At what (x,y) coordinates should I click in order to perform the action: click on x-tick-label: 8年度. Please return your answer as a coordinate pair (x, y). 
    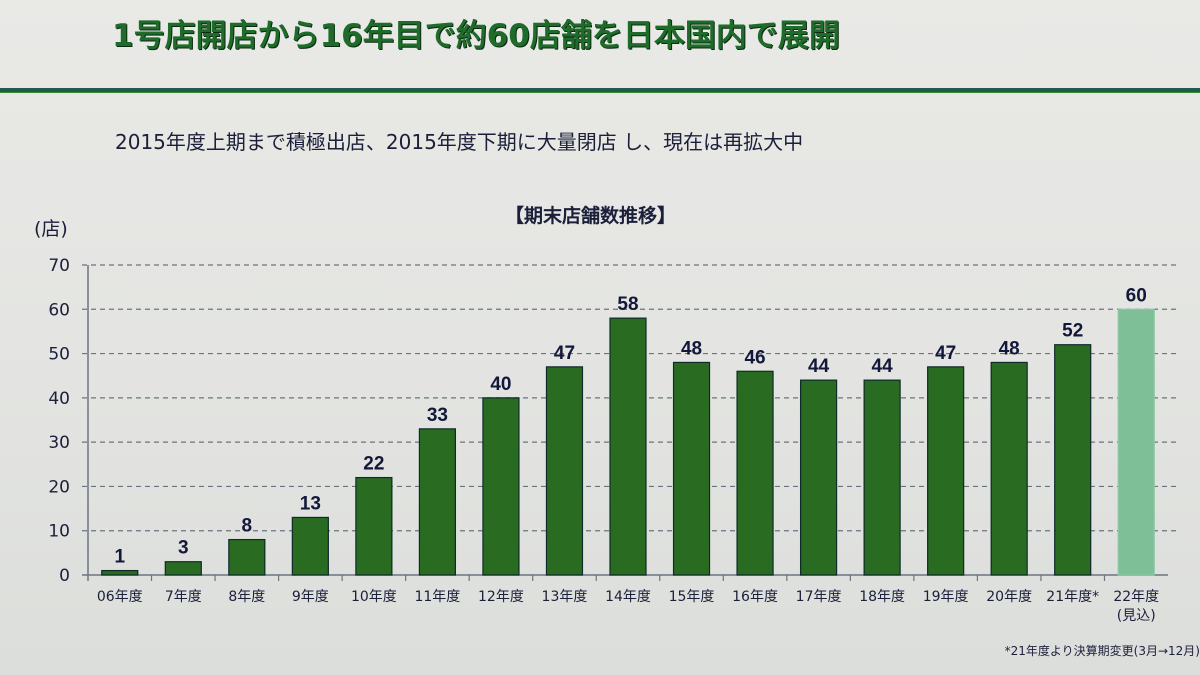
    Looking at the image, I should click on (246, 597).